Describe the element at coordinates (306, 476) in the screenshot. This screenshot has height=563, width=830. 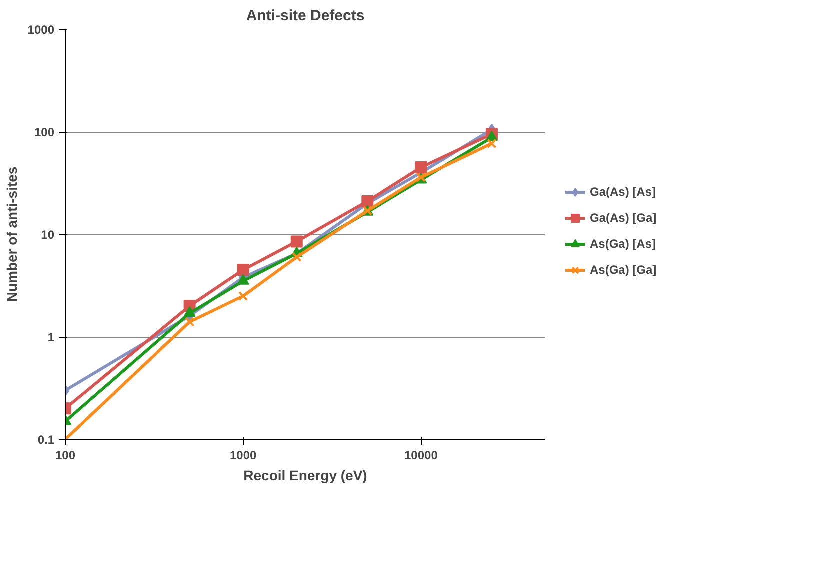
I see `x-axis-title: Recoil Energy (eV)` at that location.